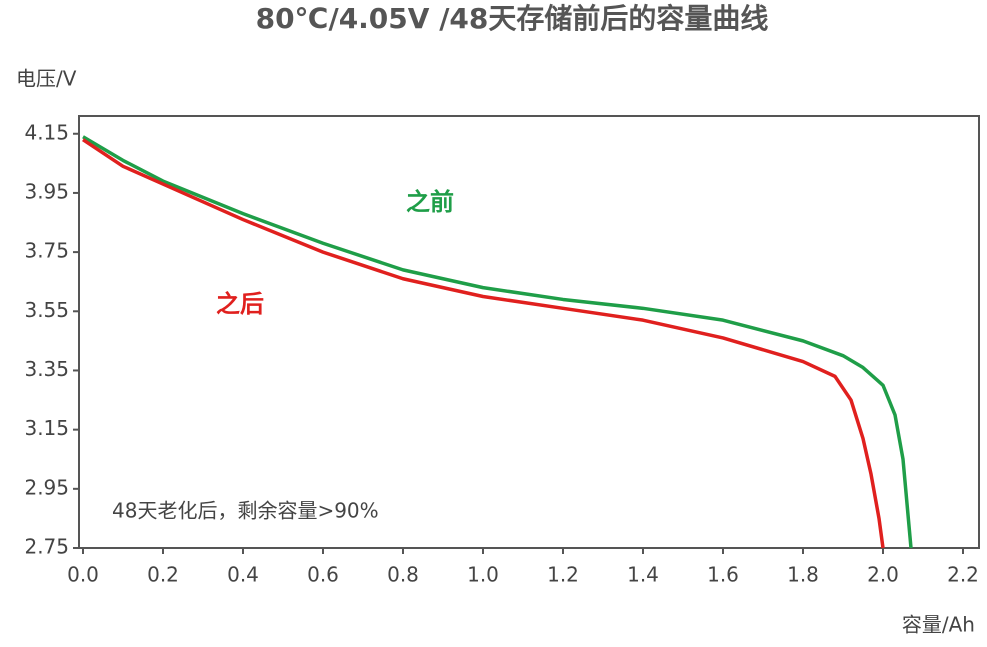 The image size is (987, 647). I want to click on y-tick-label: 3.75, so click(46, 251).